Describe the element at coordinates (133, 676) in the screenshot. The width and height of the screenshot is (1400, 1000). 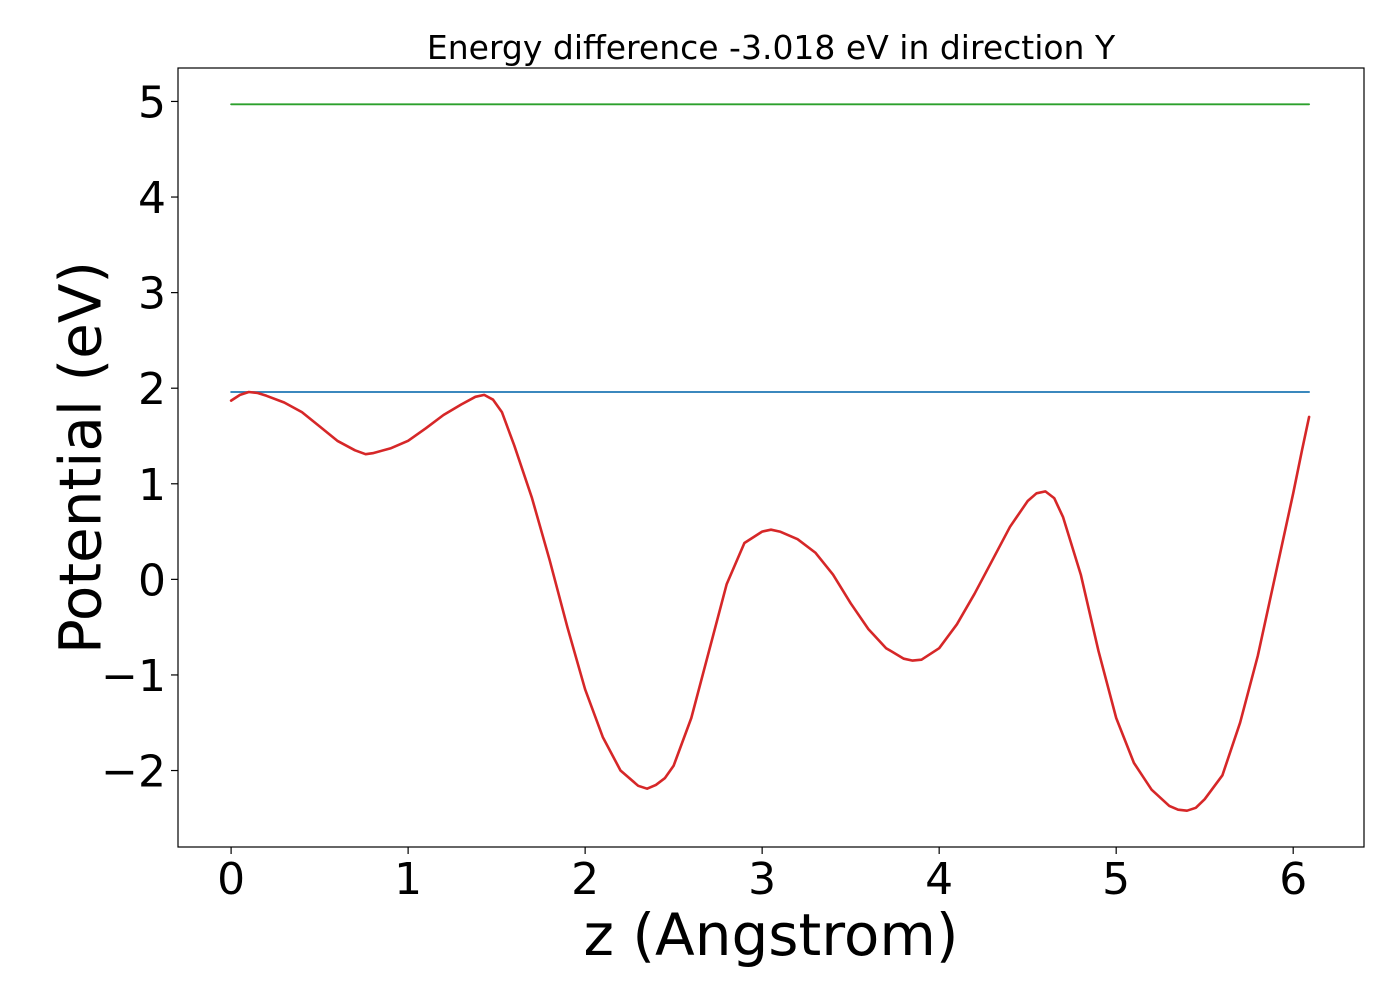
I see `y-tick-label: −1` at that location.